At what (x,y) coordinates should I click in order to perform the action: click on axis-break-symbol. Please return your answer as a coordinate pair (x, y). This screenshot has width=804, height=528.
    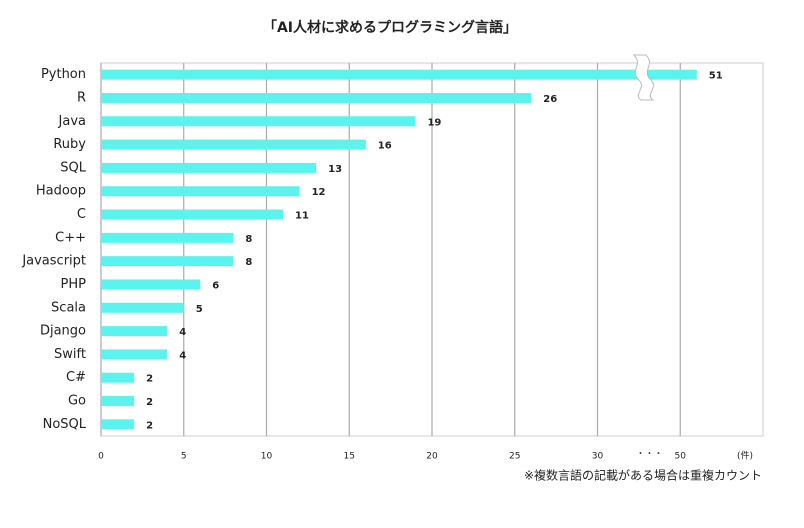
    Looking at the image, I should click on (643, 77).